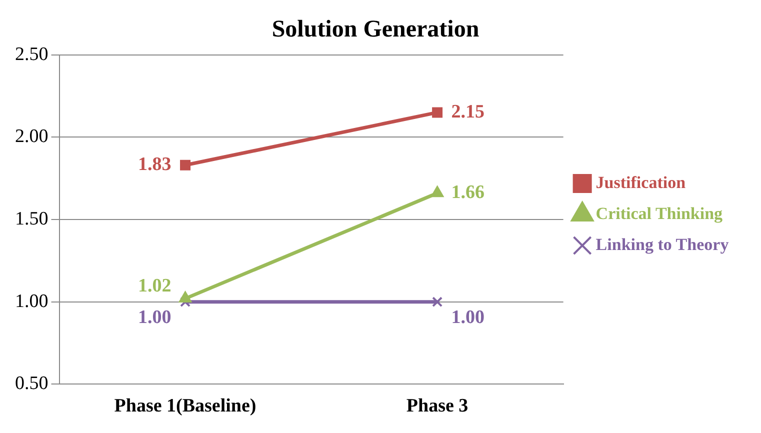 This screenshot has height=433, width=761. I want to click on y-tick-label: 2.50, so click(31, 54).